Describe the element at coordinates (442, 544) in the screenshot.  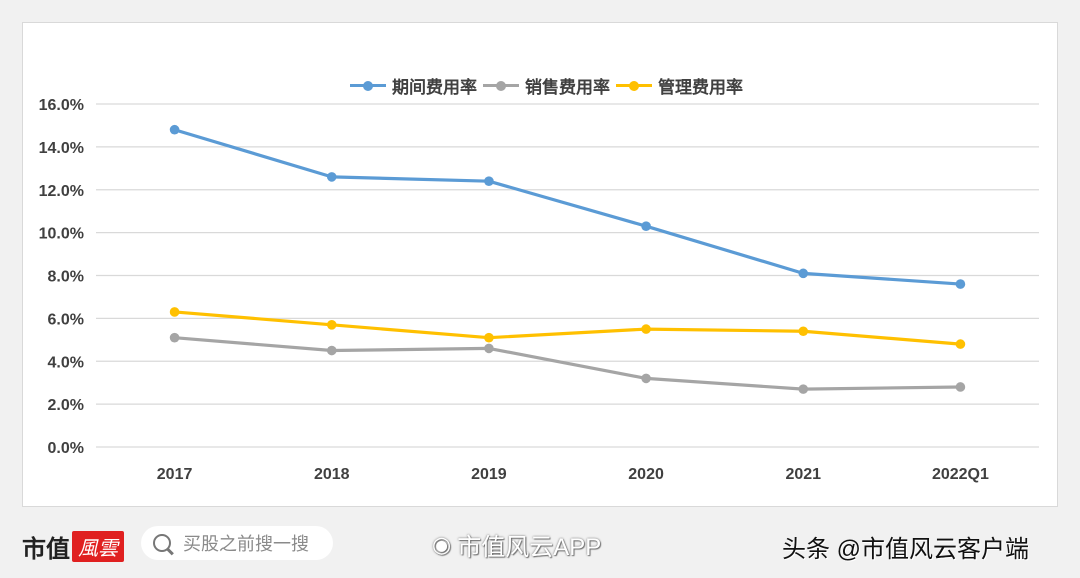
I see `weibo-icon: ◉` at that location.